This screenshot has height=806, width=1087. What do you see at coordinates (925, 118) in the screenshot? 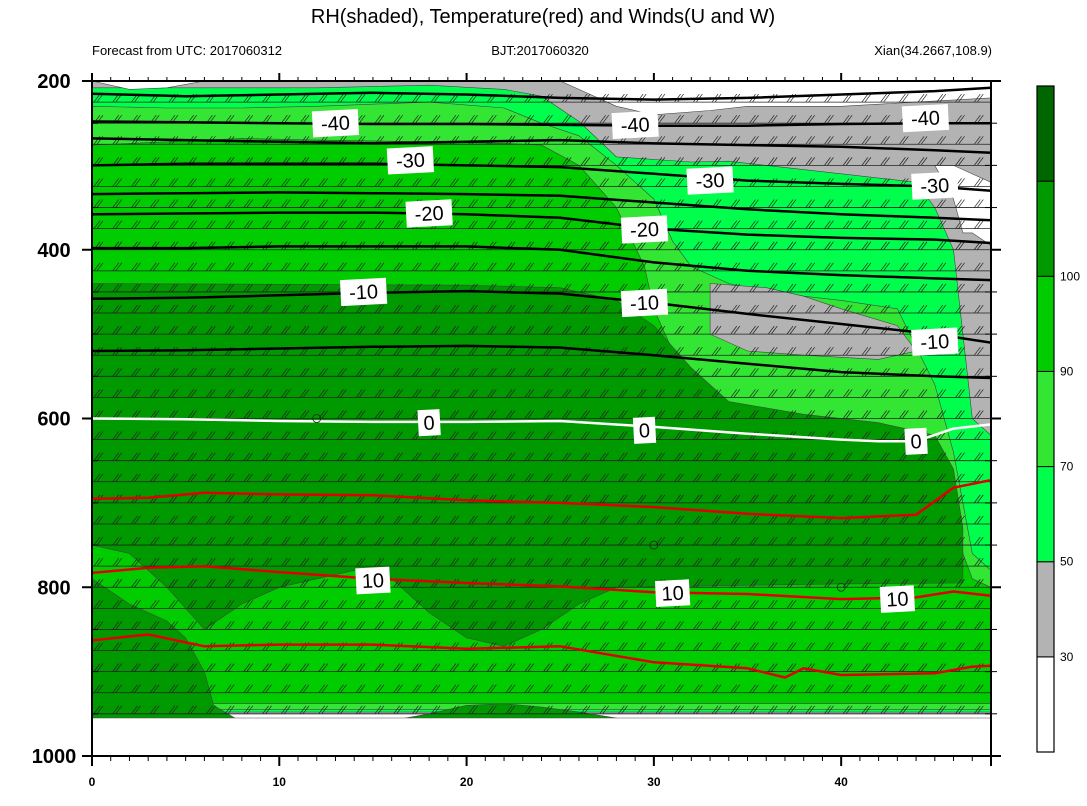
I see `isotherm-label: -40` at bounding box center [925, 118].